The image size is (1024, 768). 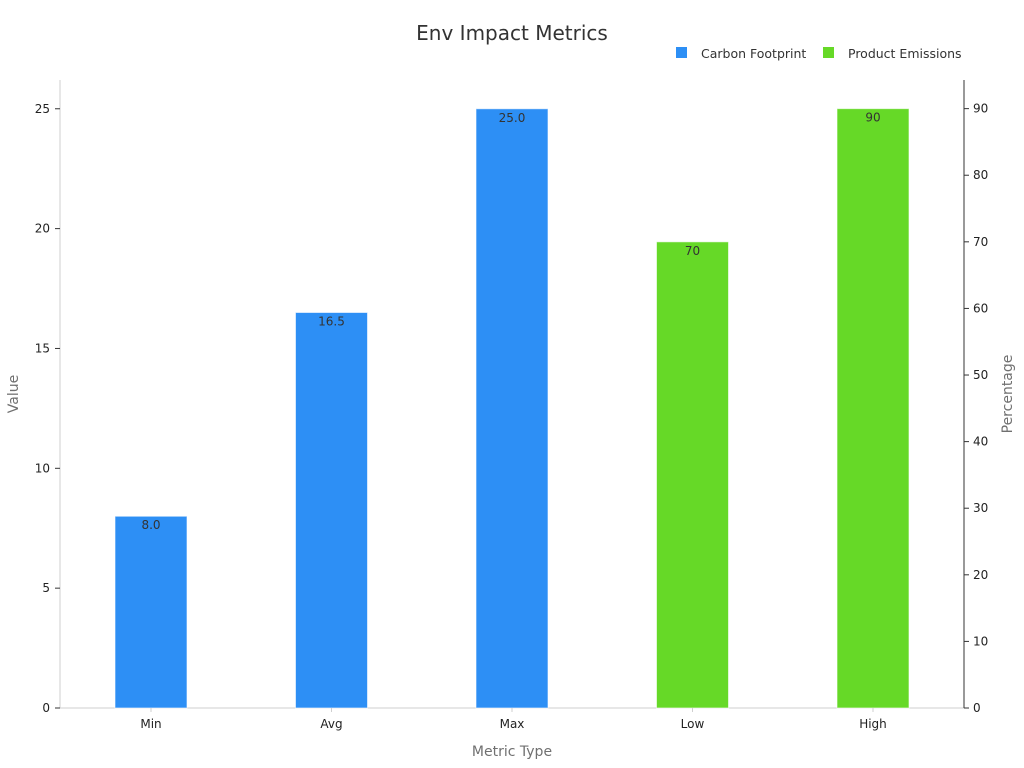 What do you see at coordinates (905, 53) in the screenshot?
I see `legend-label: Product Emissions` at bounding box center [905, 53].